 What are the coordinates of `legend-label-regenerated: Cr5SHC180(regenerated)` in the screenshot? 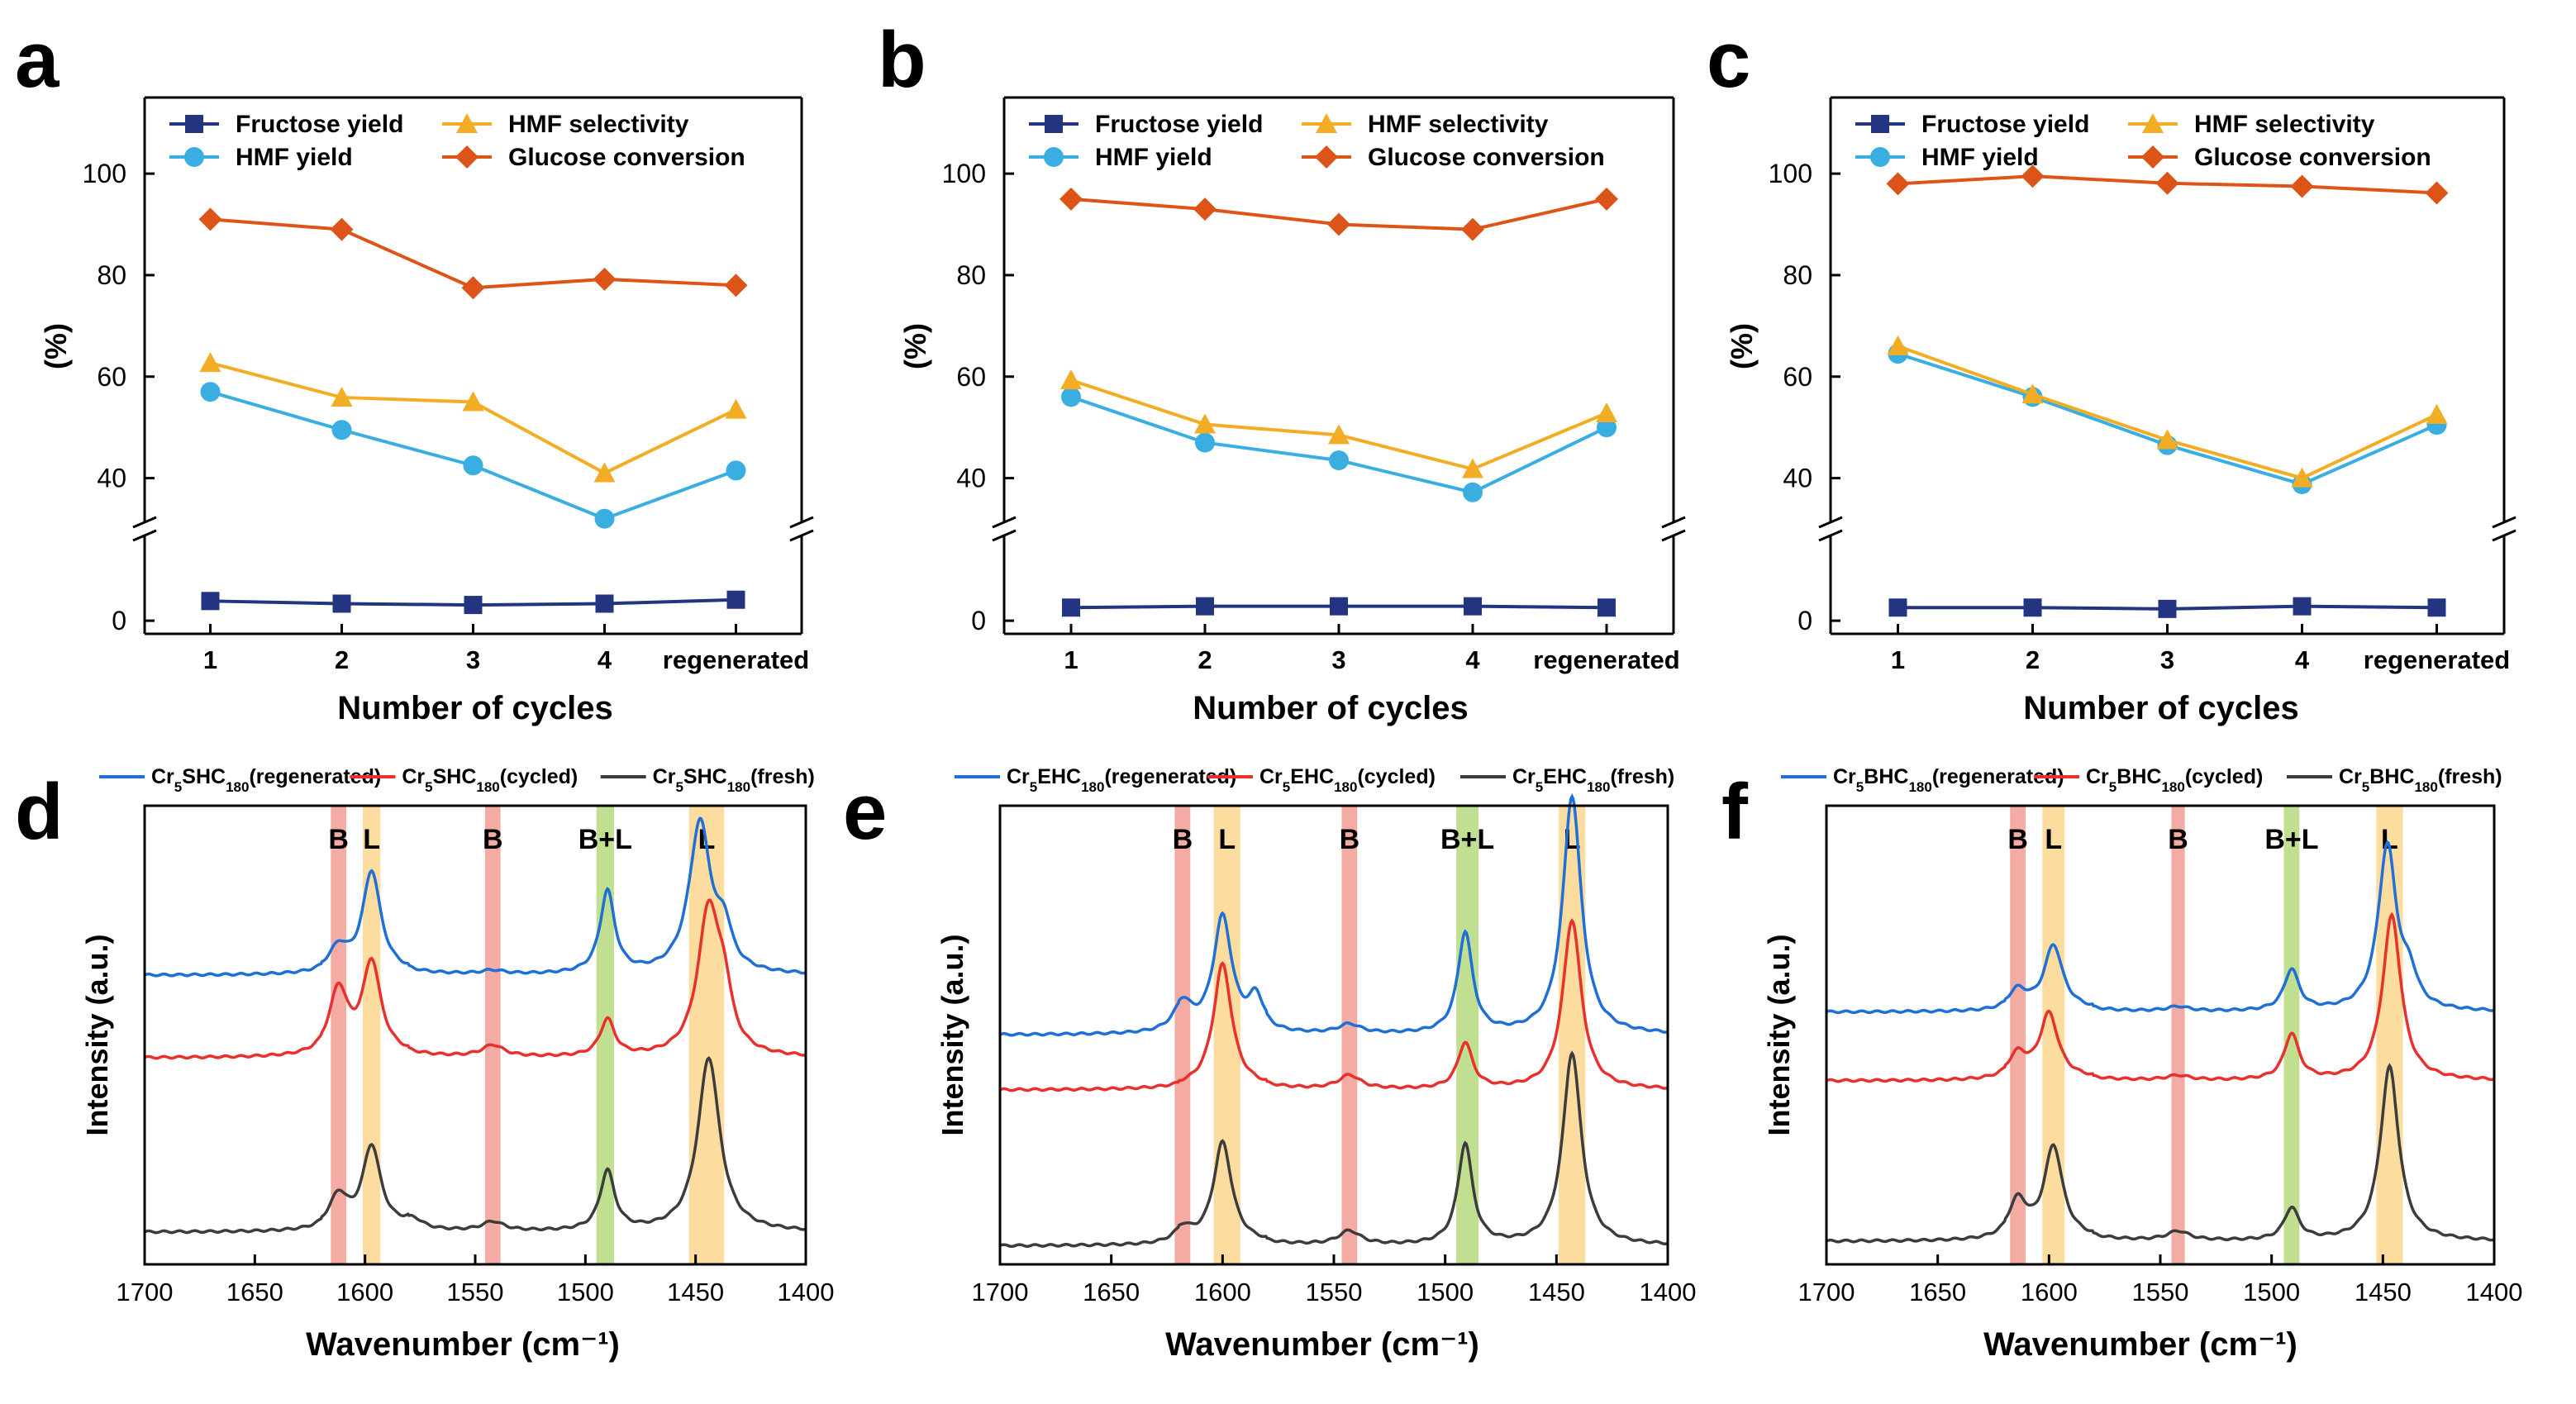 It's located at (266, 780).